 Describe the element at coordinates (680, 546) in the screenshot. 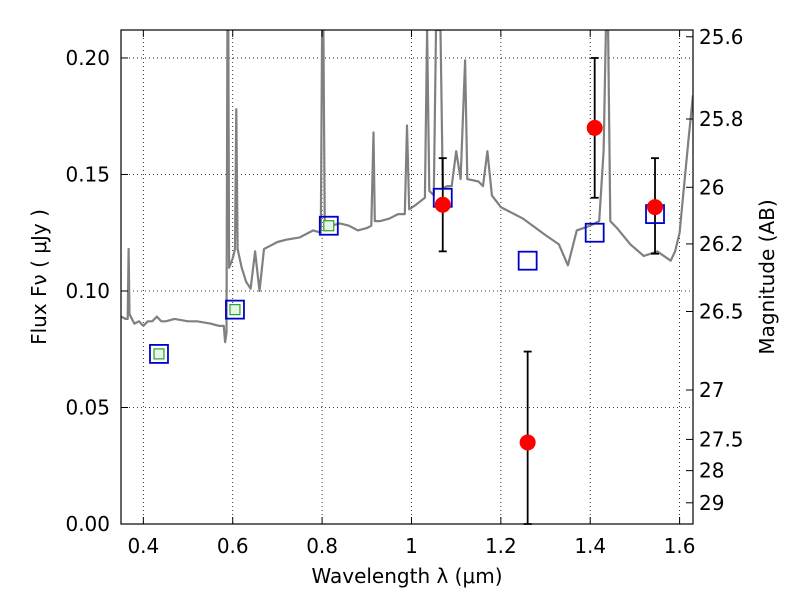

I see `x-tick-label: 1.6` at that location.